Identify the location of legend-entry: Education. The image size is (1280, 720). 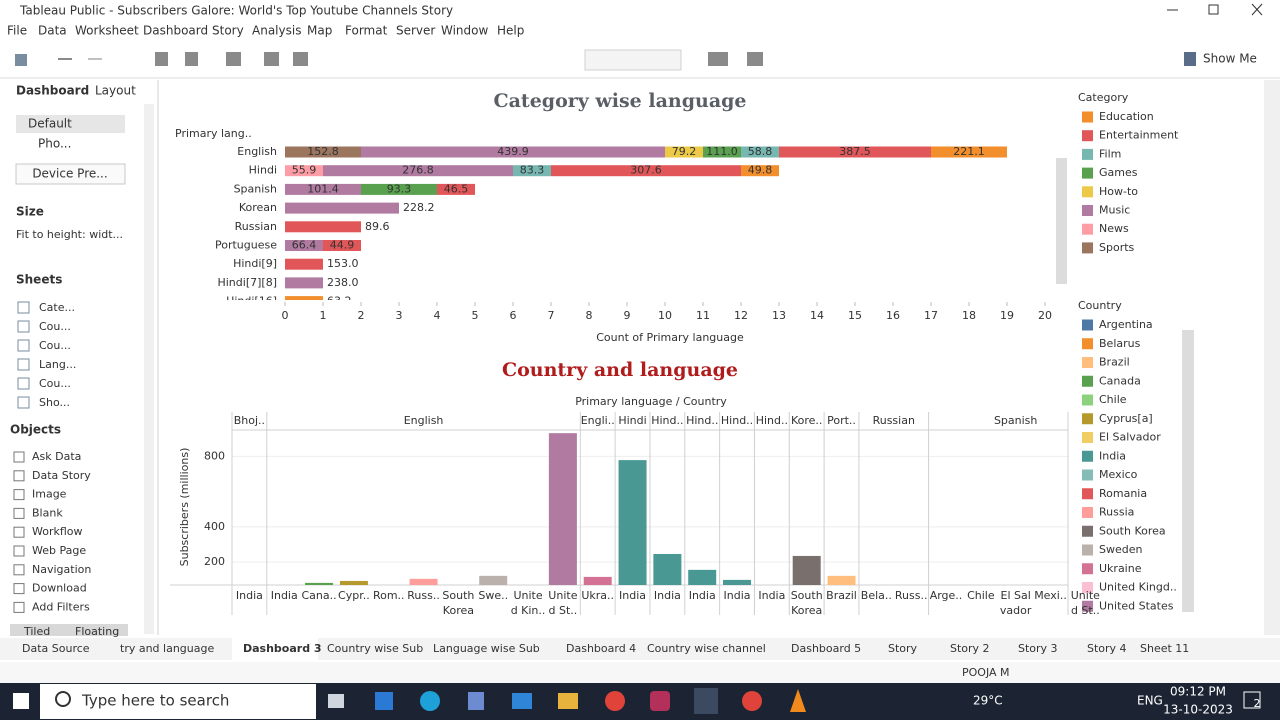
(1126, 116).